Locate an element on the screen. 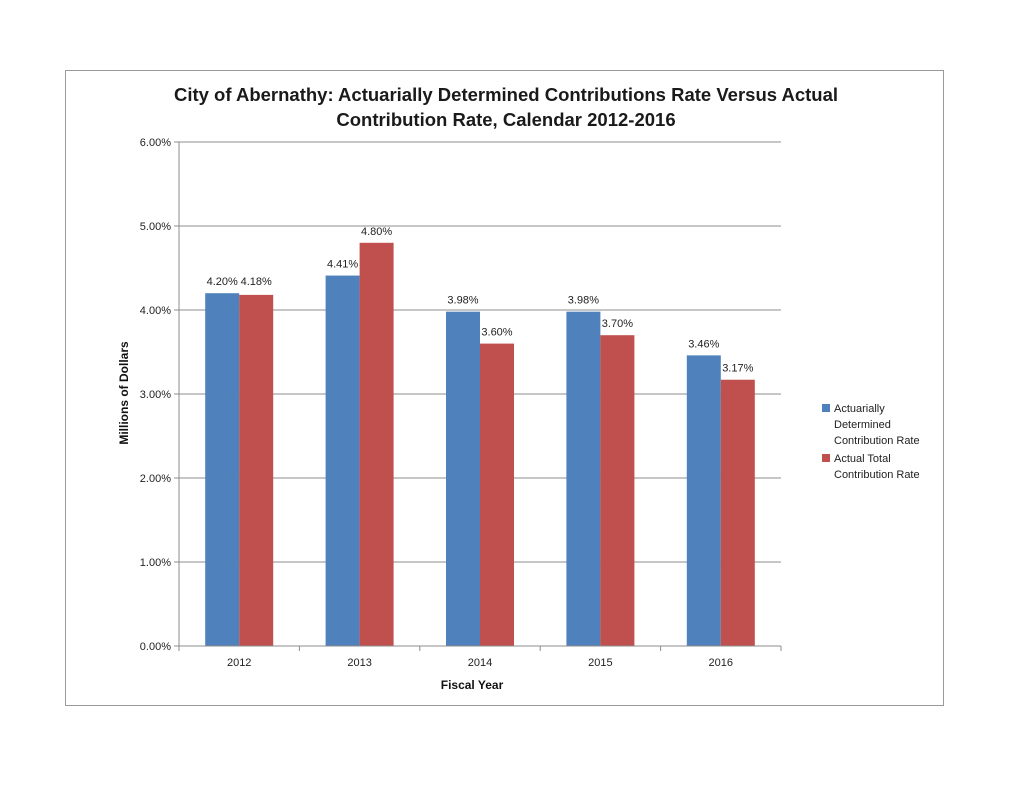 The height and width of the screenshot is (791, 1024). bar-actual-2016 is located at coordinates (737, 512).